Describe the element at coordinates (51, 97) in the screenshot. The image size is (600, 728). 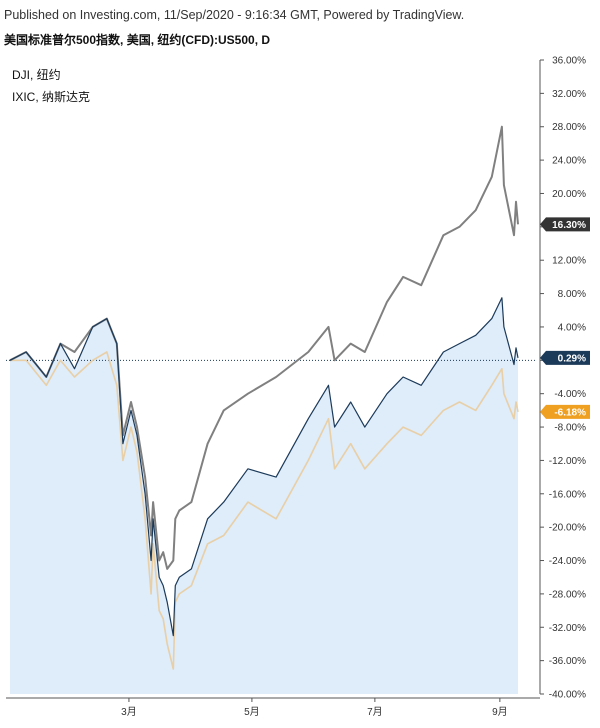
I see `legend-item-ixic: IXIC, 纳斯达克` at that location.